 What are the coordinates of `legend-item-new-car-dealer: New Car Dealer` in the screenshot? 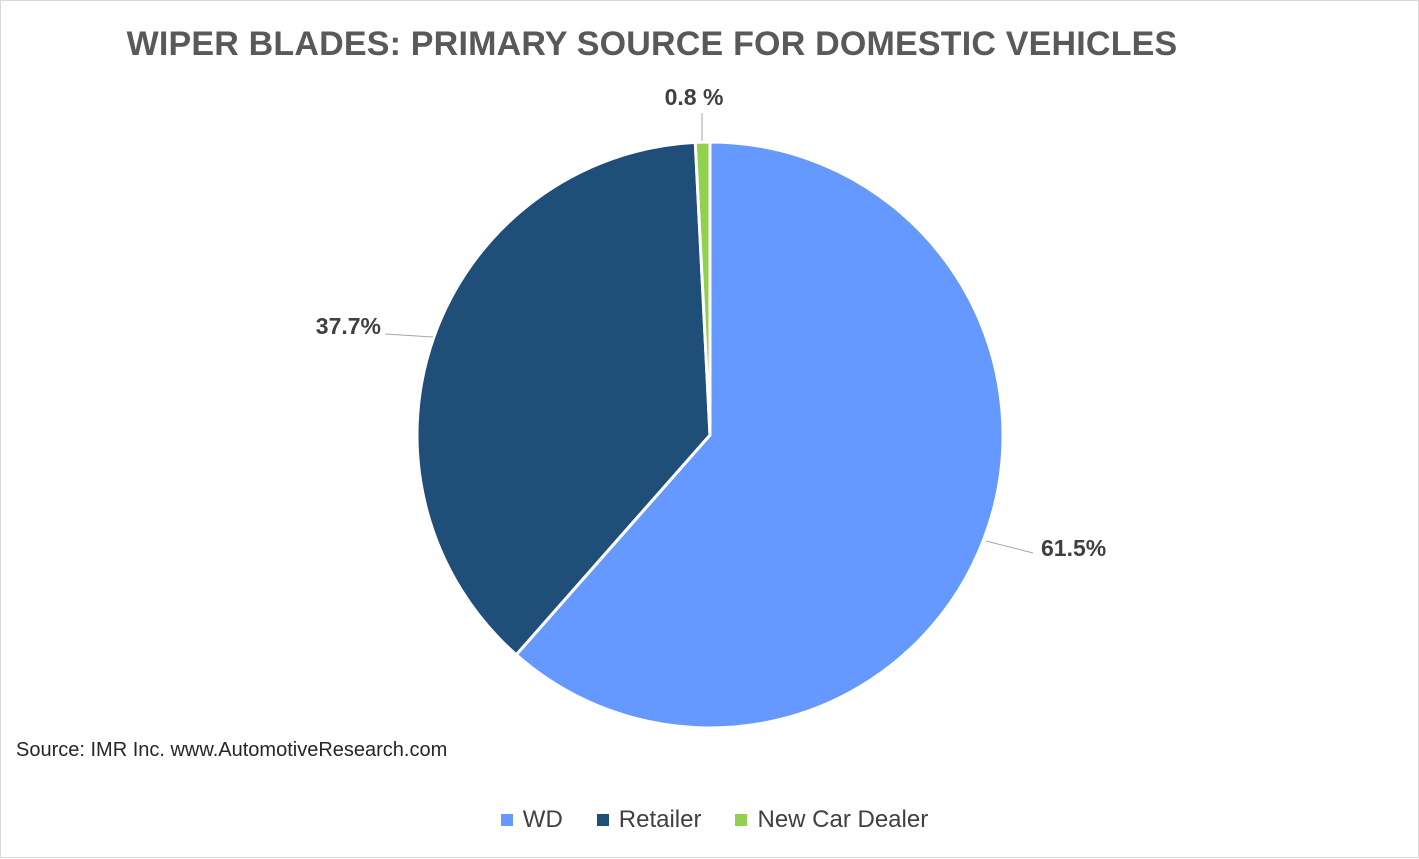 It's located at (831, 820).